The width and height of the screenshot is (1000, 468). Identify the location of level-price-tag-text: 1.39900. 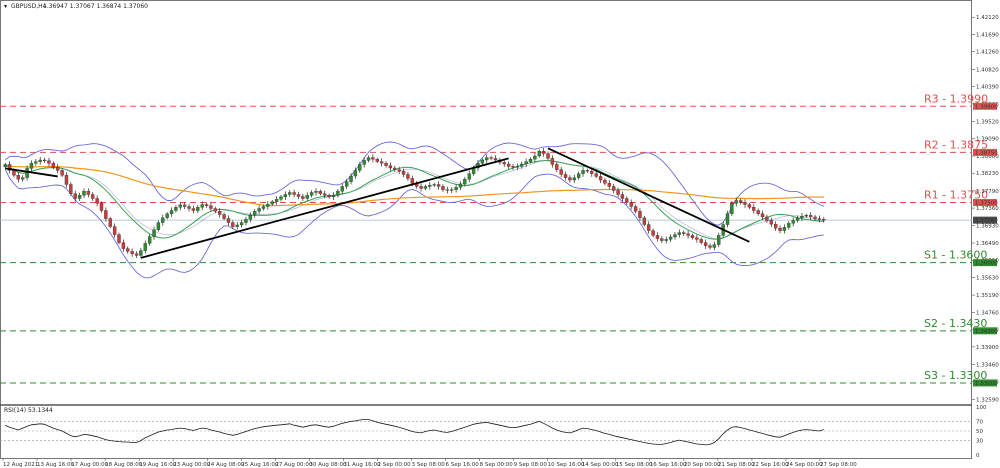
(986, 107).